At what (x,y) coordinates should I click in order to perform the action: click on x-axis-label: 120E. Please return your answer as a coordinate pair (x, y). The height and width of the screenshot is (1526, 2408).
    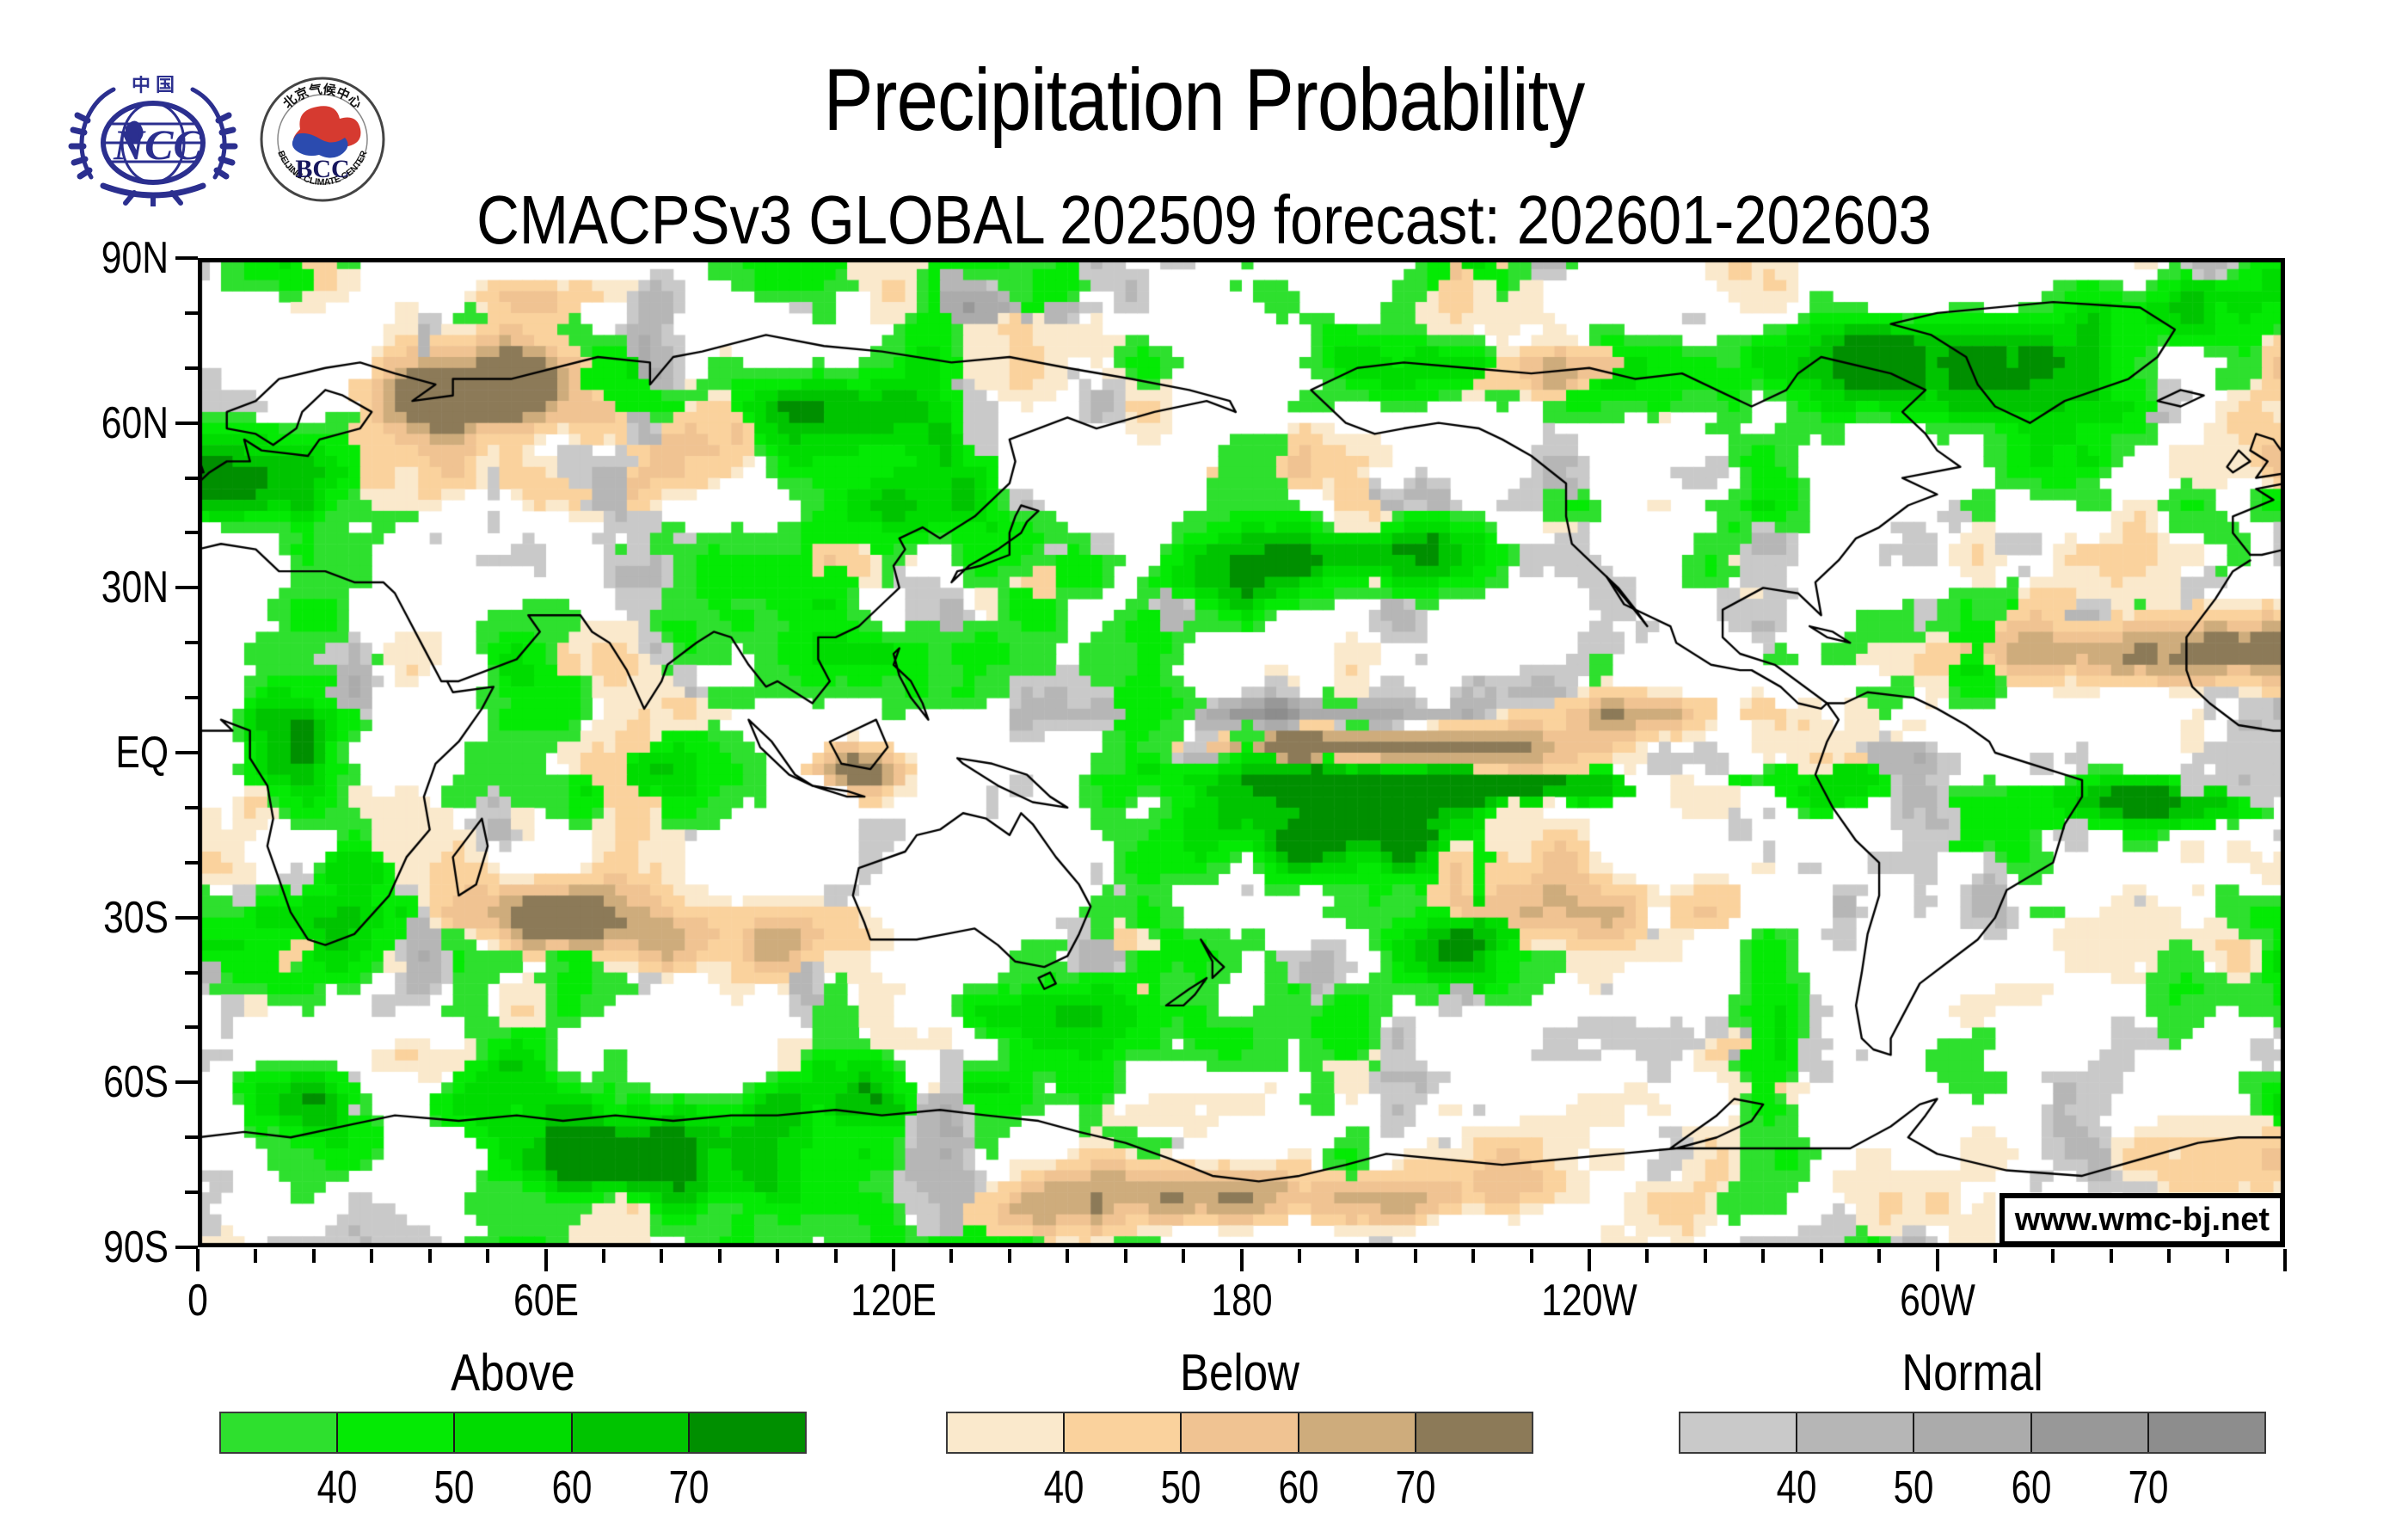
    Looking at the image, I should click on (894, 1301).